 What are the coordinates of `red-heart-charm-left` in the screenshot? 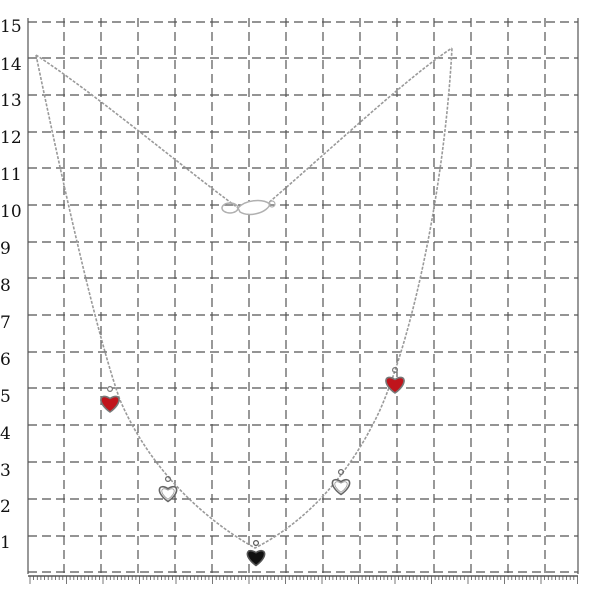 It's located at (110, 399).